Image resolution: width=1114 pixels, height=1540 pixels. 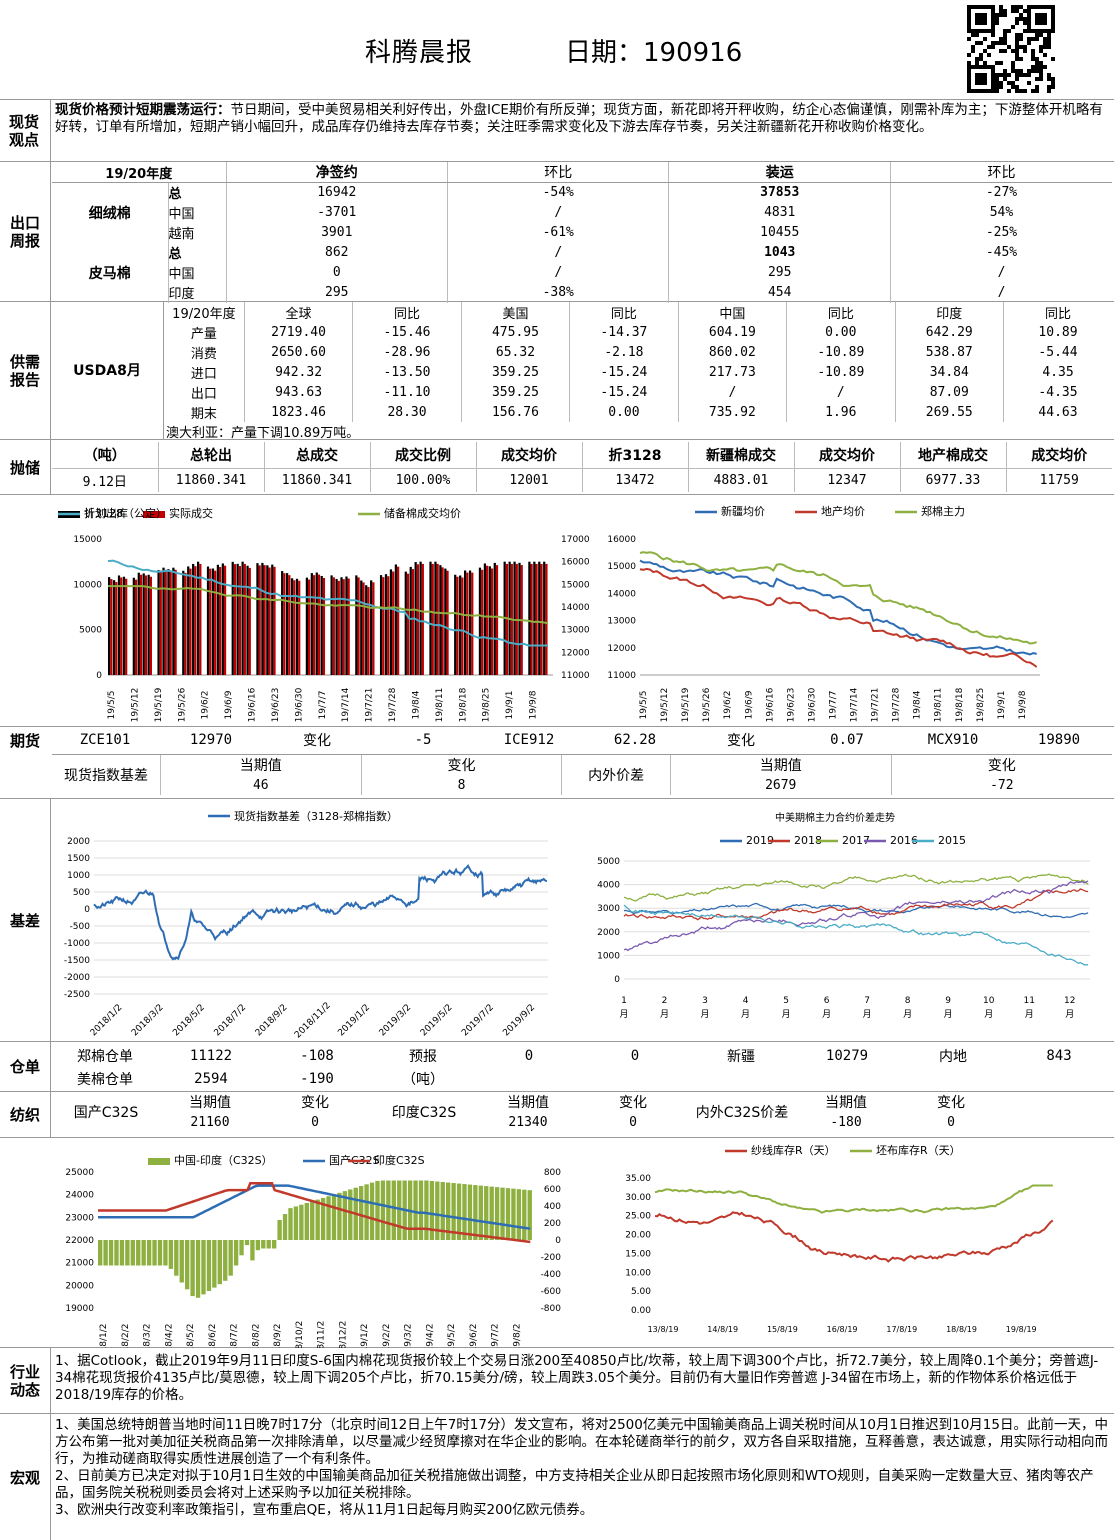 What do you see at coordinates (437, 1021) in the screenshot?
I see `tick-label: 2019/5/2` at bounding box center [437, 1021].